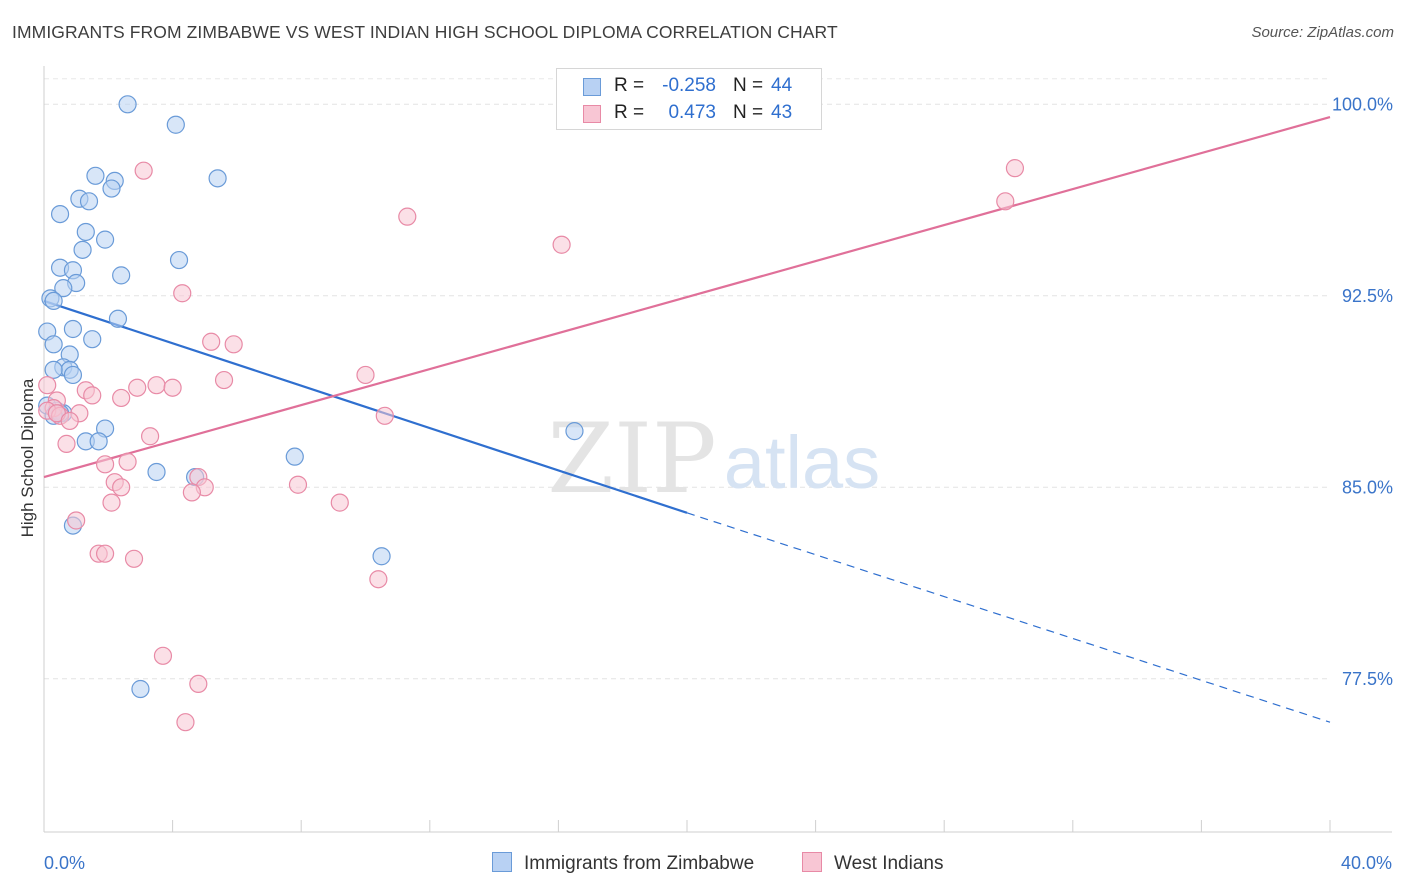 The height and width of the screenshot is (892, 1406). I want to click on watermark: ZIP atlas, so click(713, 459).